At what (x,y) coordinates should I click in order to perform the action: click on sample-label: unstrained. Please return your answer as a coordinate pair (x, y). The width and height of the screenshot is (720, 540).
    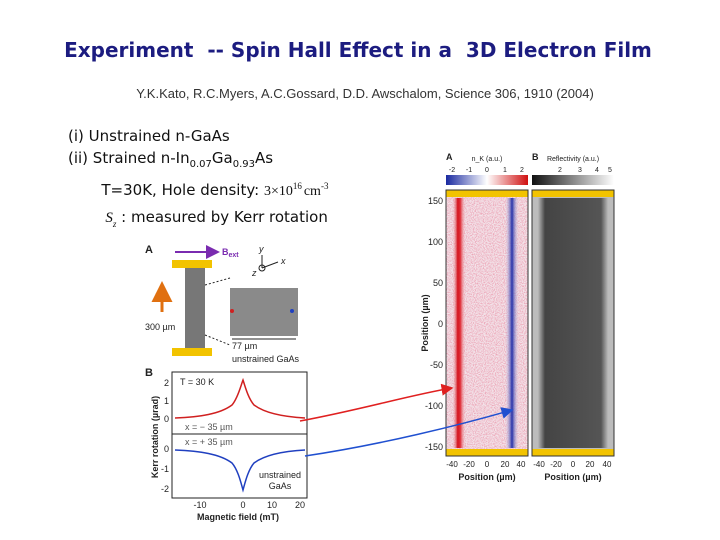
    Looking at the image, I should click on (280, 475).